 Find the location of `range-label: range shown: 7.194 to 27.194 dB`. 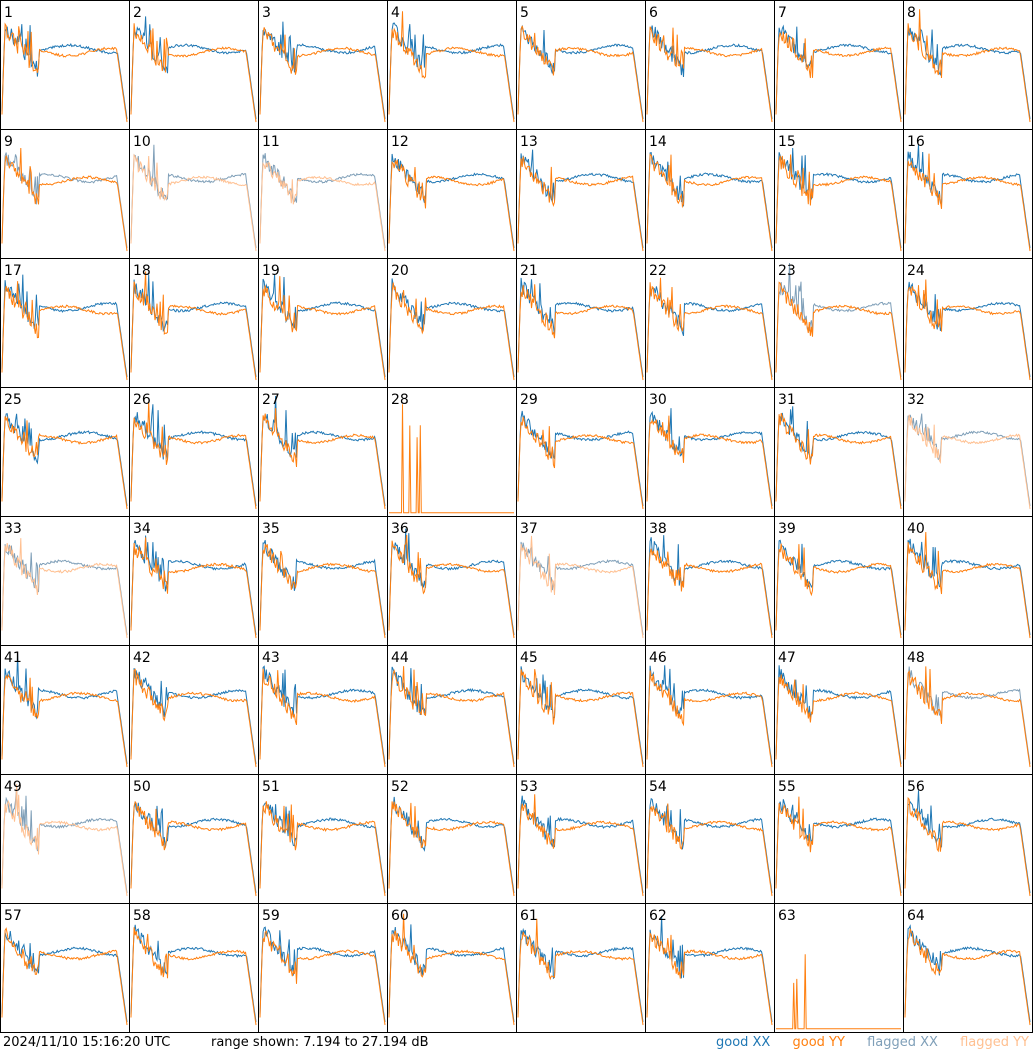

range-label: range shown: 7.194 to 27.194 dB is located at coordinates (320, 1042).